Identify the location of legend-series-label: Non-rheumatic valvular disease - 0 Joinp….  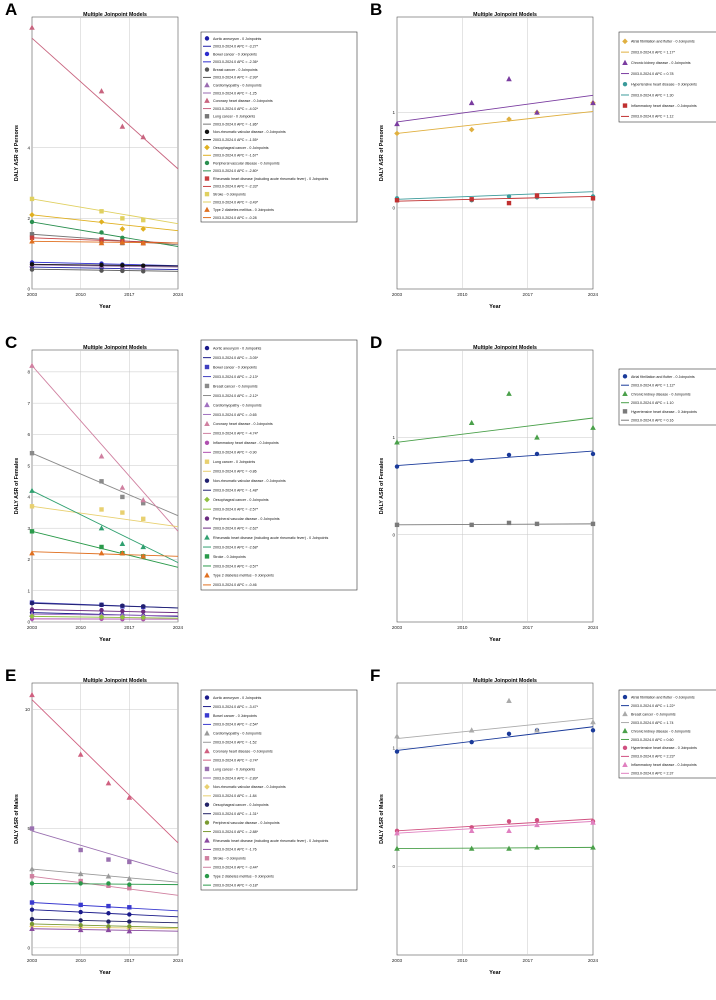
(249, 481).